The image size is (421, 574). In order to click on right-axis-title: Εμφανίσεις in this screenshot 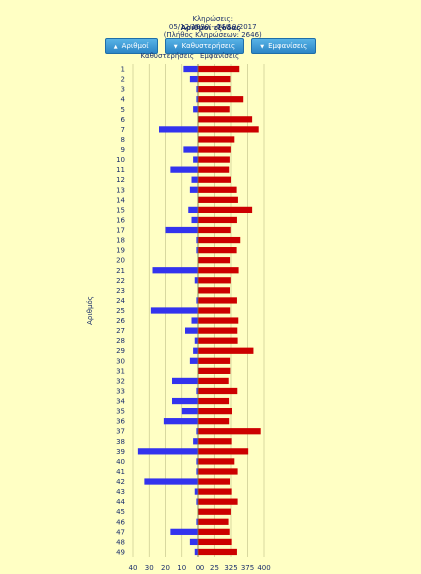, I will do `click(219, 56)`.